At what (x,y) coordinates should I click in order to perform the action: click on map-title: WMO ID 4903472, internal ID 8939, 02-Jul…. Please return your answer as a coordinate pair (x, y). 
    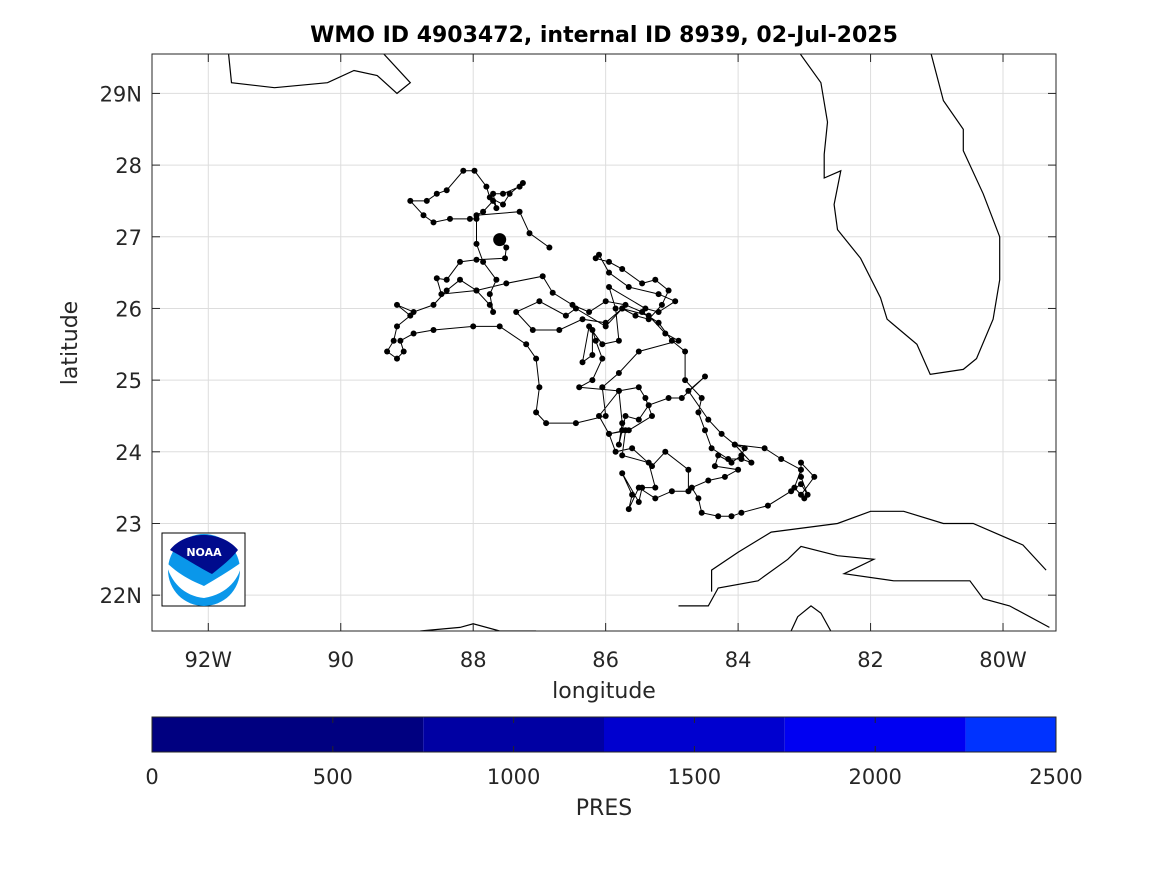
    Looking at the image, I should click on (604, 35).